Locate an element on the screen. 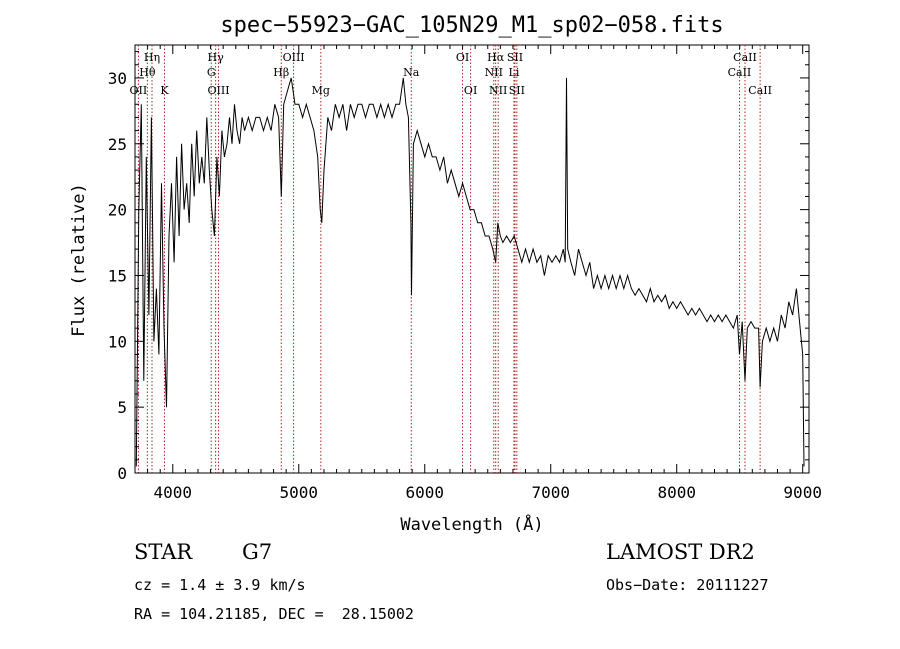 This screenshot has width=900, height=649. line-marker-label: Hα is located at coordinates (496, 57).